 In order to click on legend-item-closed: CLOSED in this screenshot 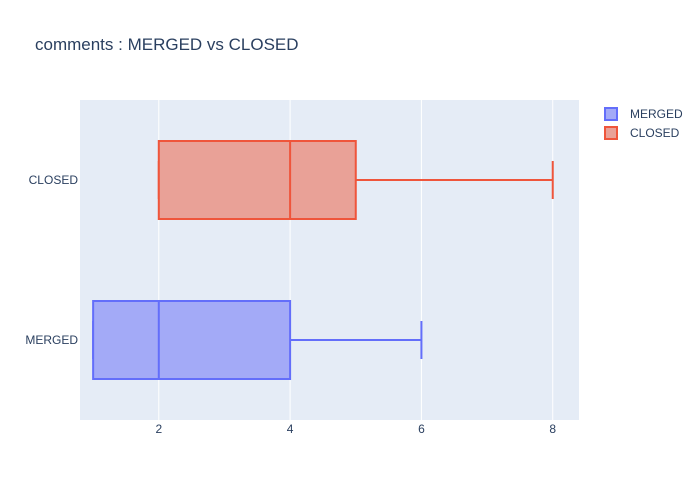, I will do `click(642, 133)`.